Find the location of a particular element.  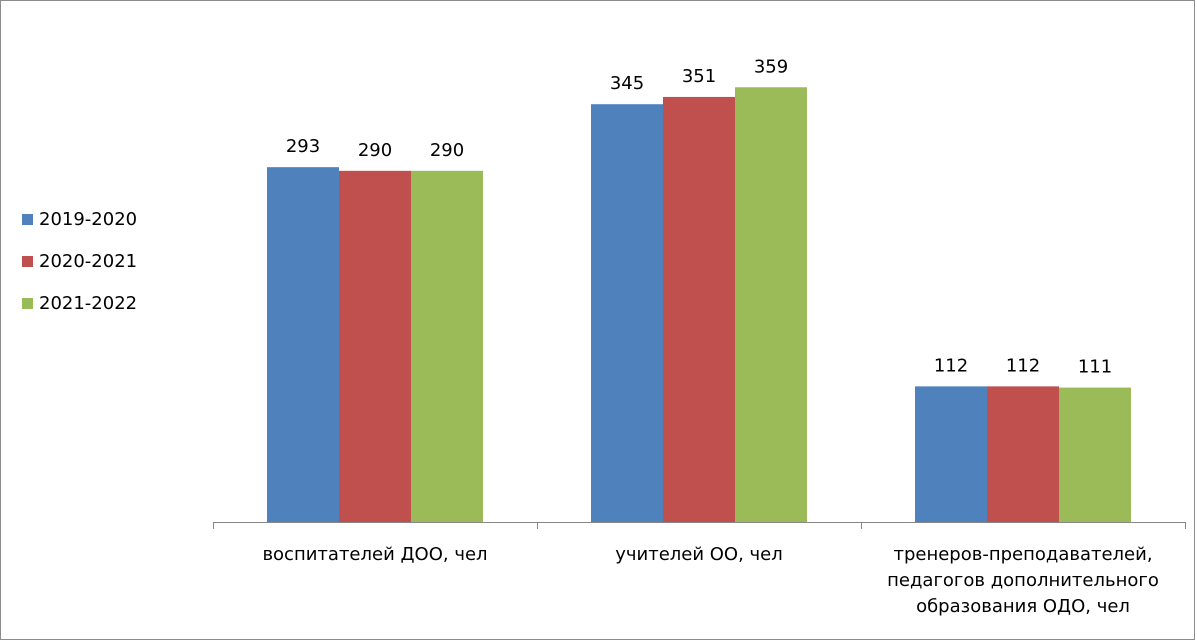

value-label-2-2: 111 is located at coordinates (1095, 367).